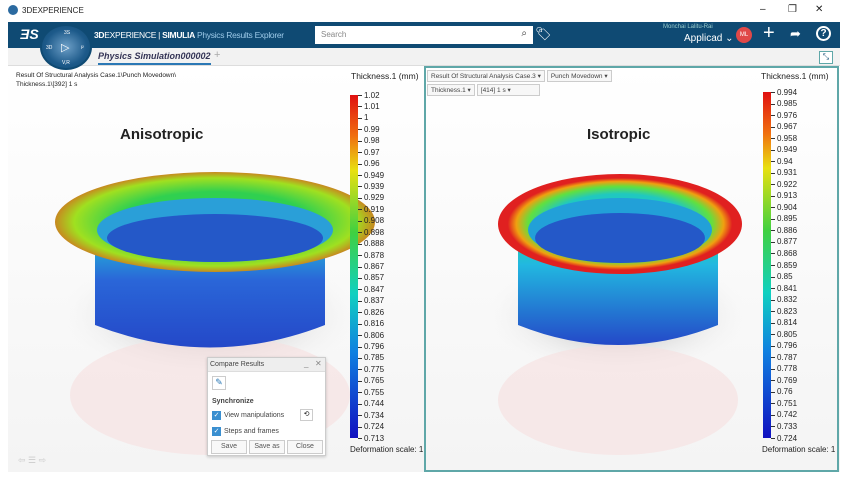 The image size is (847, 484). Describe the element at coordinates (374, 244) in the screenshot. I see `legend-label: 0.888` at that location.